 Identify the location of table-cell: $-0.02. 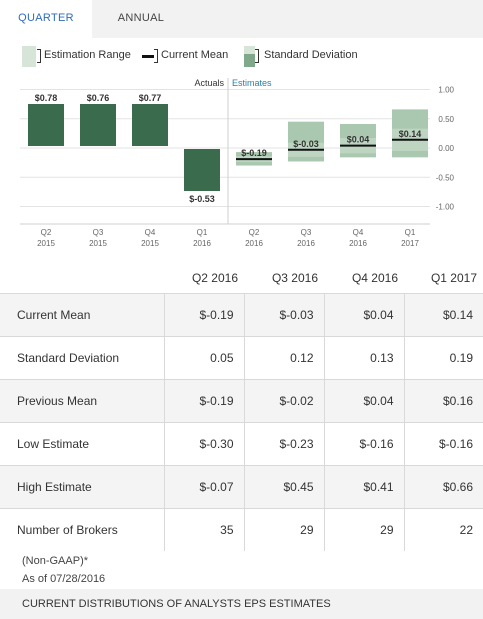
(283, 400).